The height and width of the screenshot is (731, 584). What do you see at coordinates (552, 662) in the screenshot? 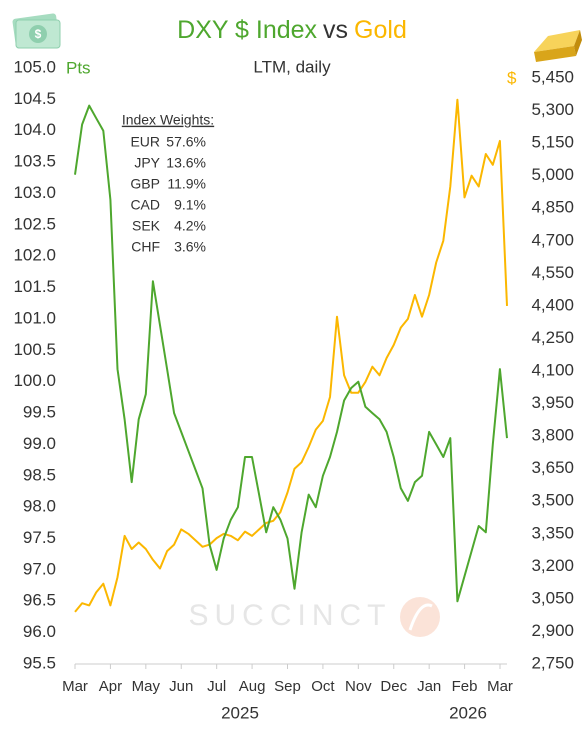
I see `y2-tick-label: 2,750` at bounding box center [552, 662].